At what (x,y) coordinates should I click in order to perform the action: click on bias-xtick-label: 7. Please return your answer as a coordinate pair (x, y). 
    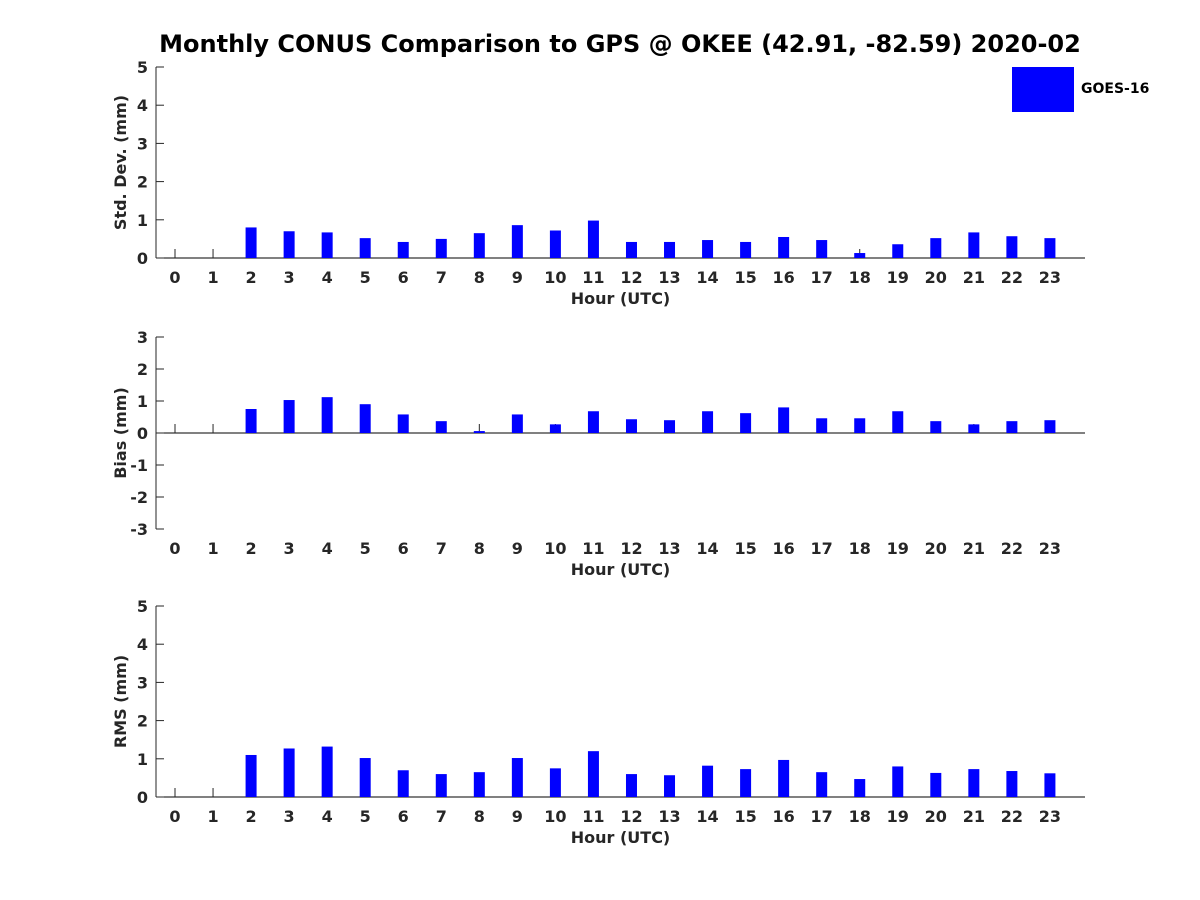
    Looking at the image, I should click on (441, 548).